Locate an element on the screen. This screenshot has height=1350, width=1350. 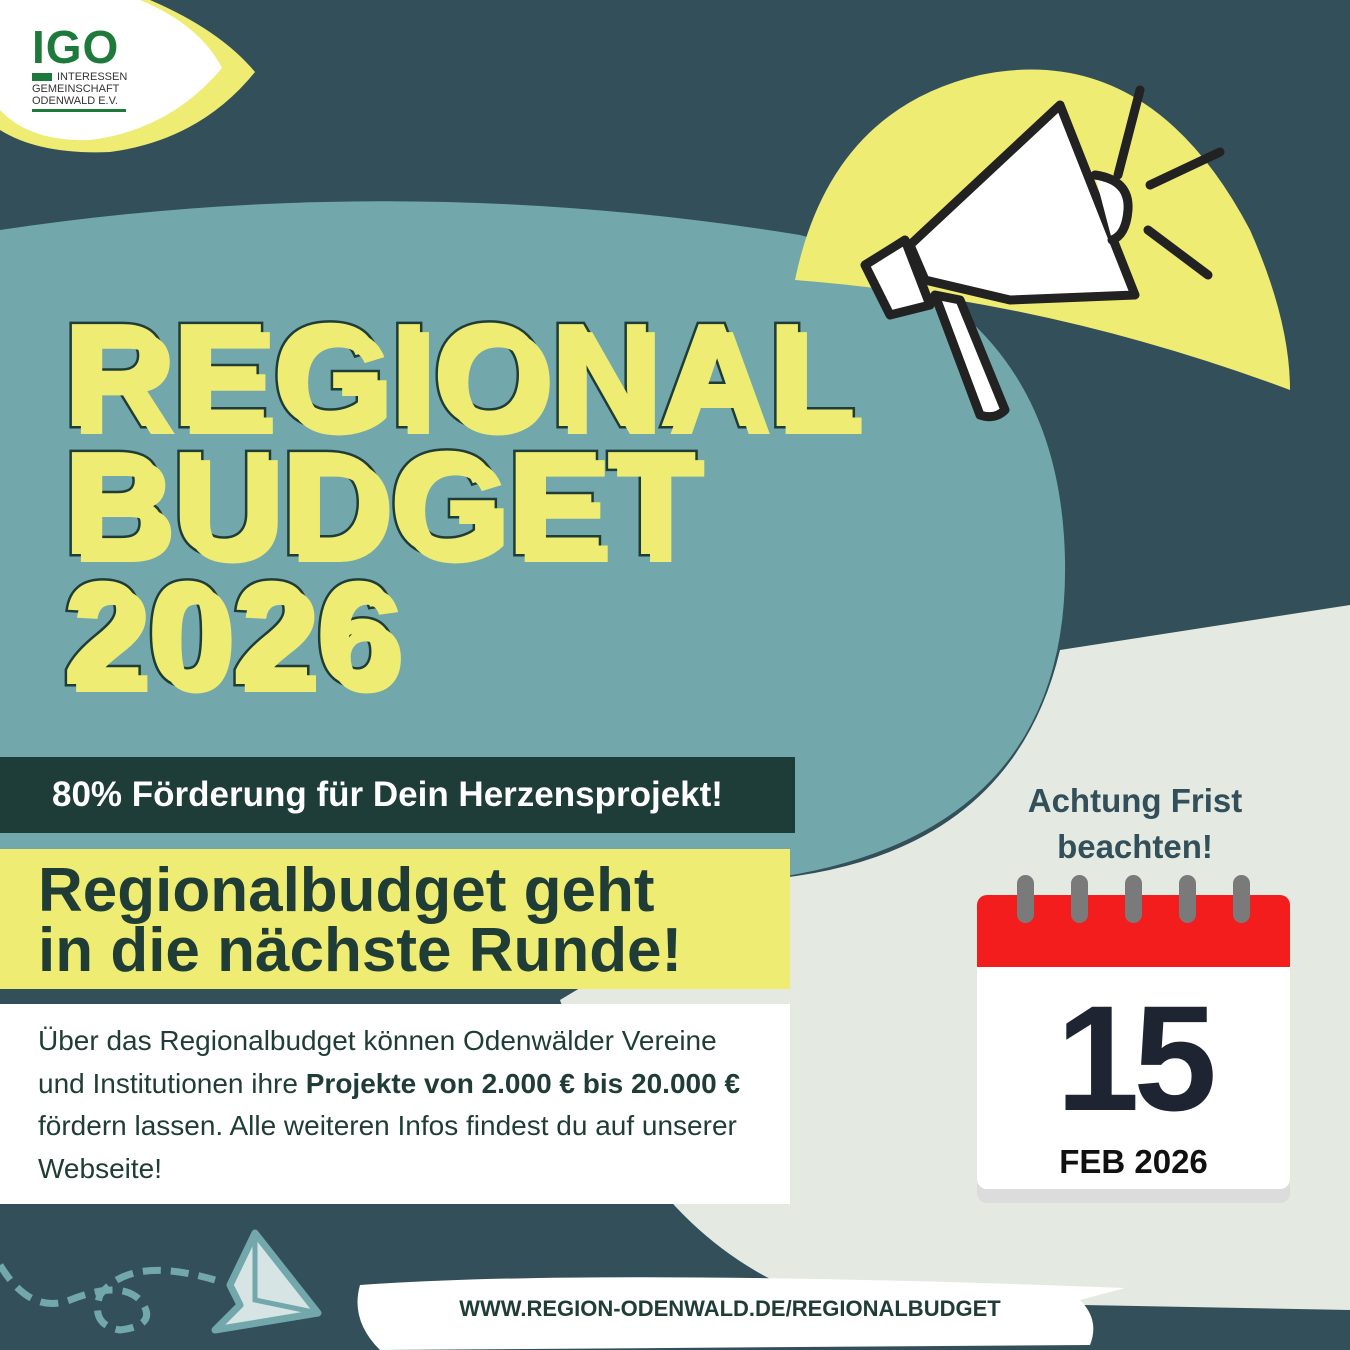
calendar-day: 15 is located at coordinates (1136, 1058).